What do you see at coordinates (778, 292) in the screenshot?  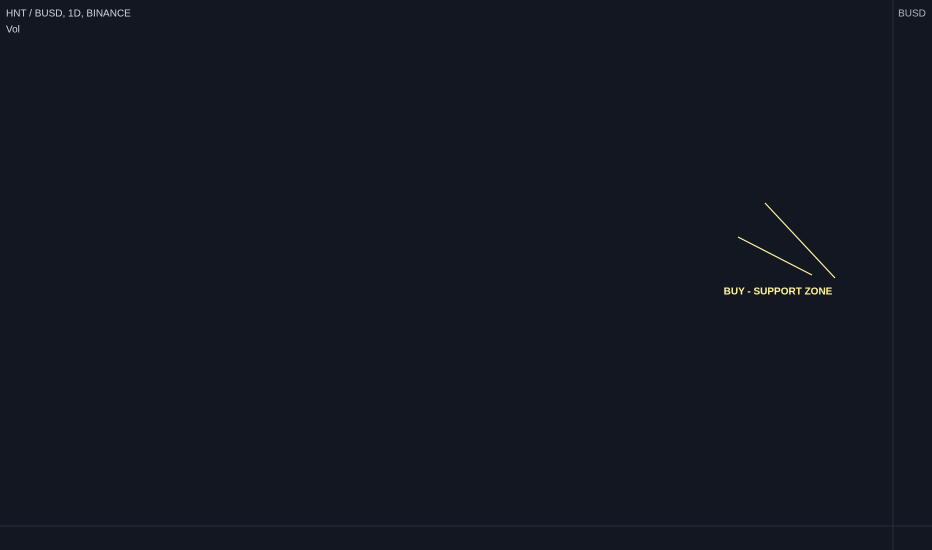 I see `annotation: BUY - SUPPORT ZONE` at bounding box center [778, 292].